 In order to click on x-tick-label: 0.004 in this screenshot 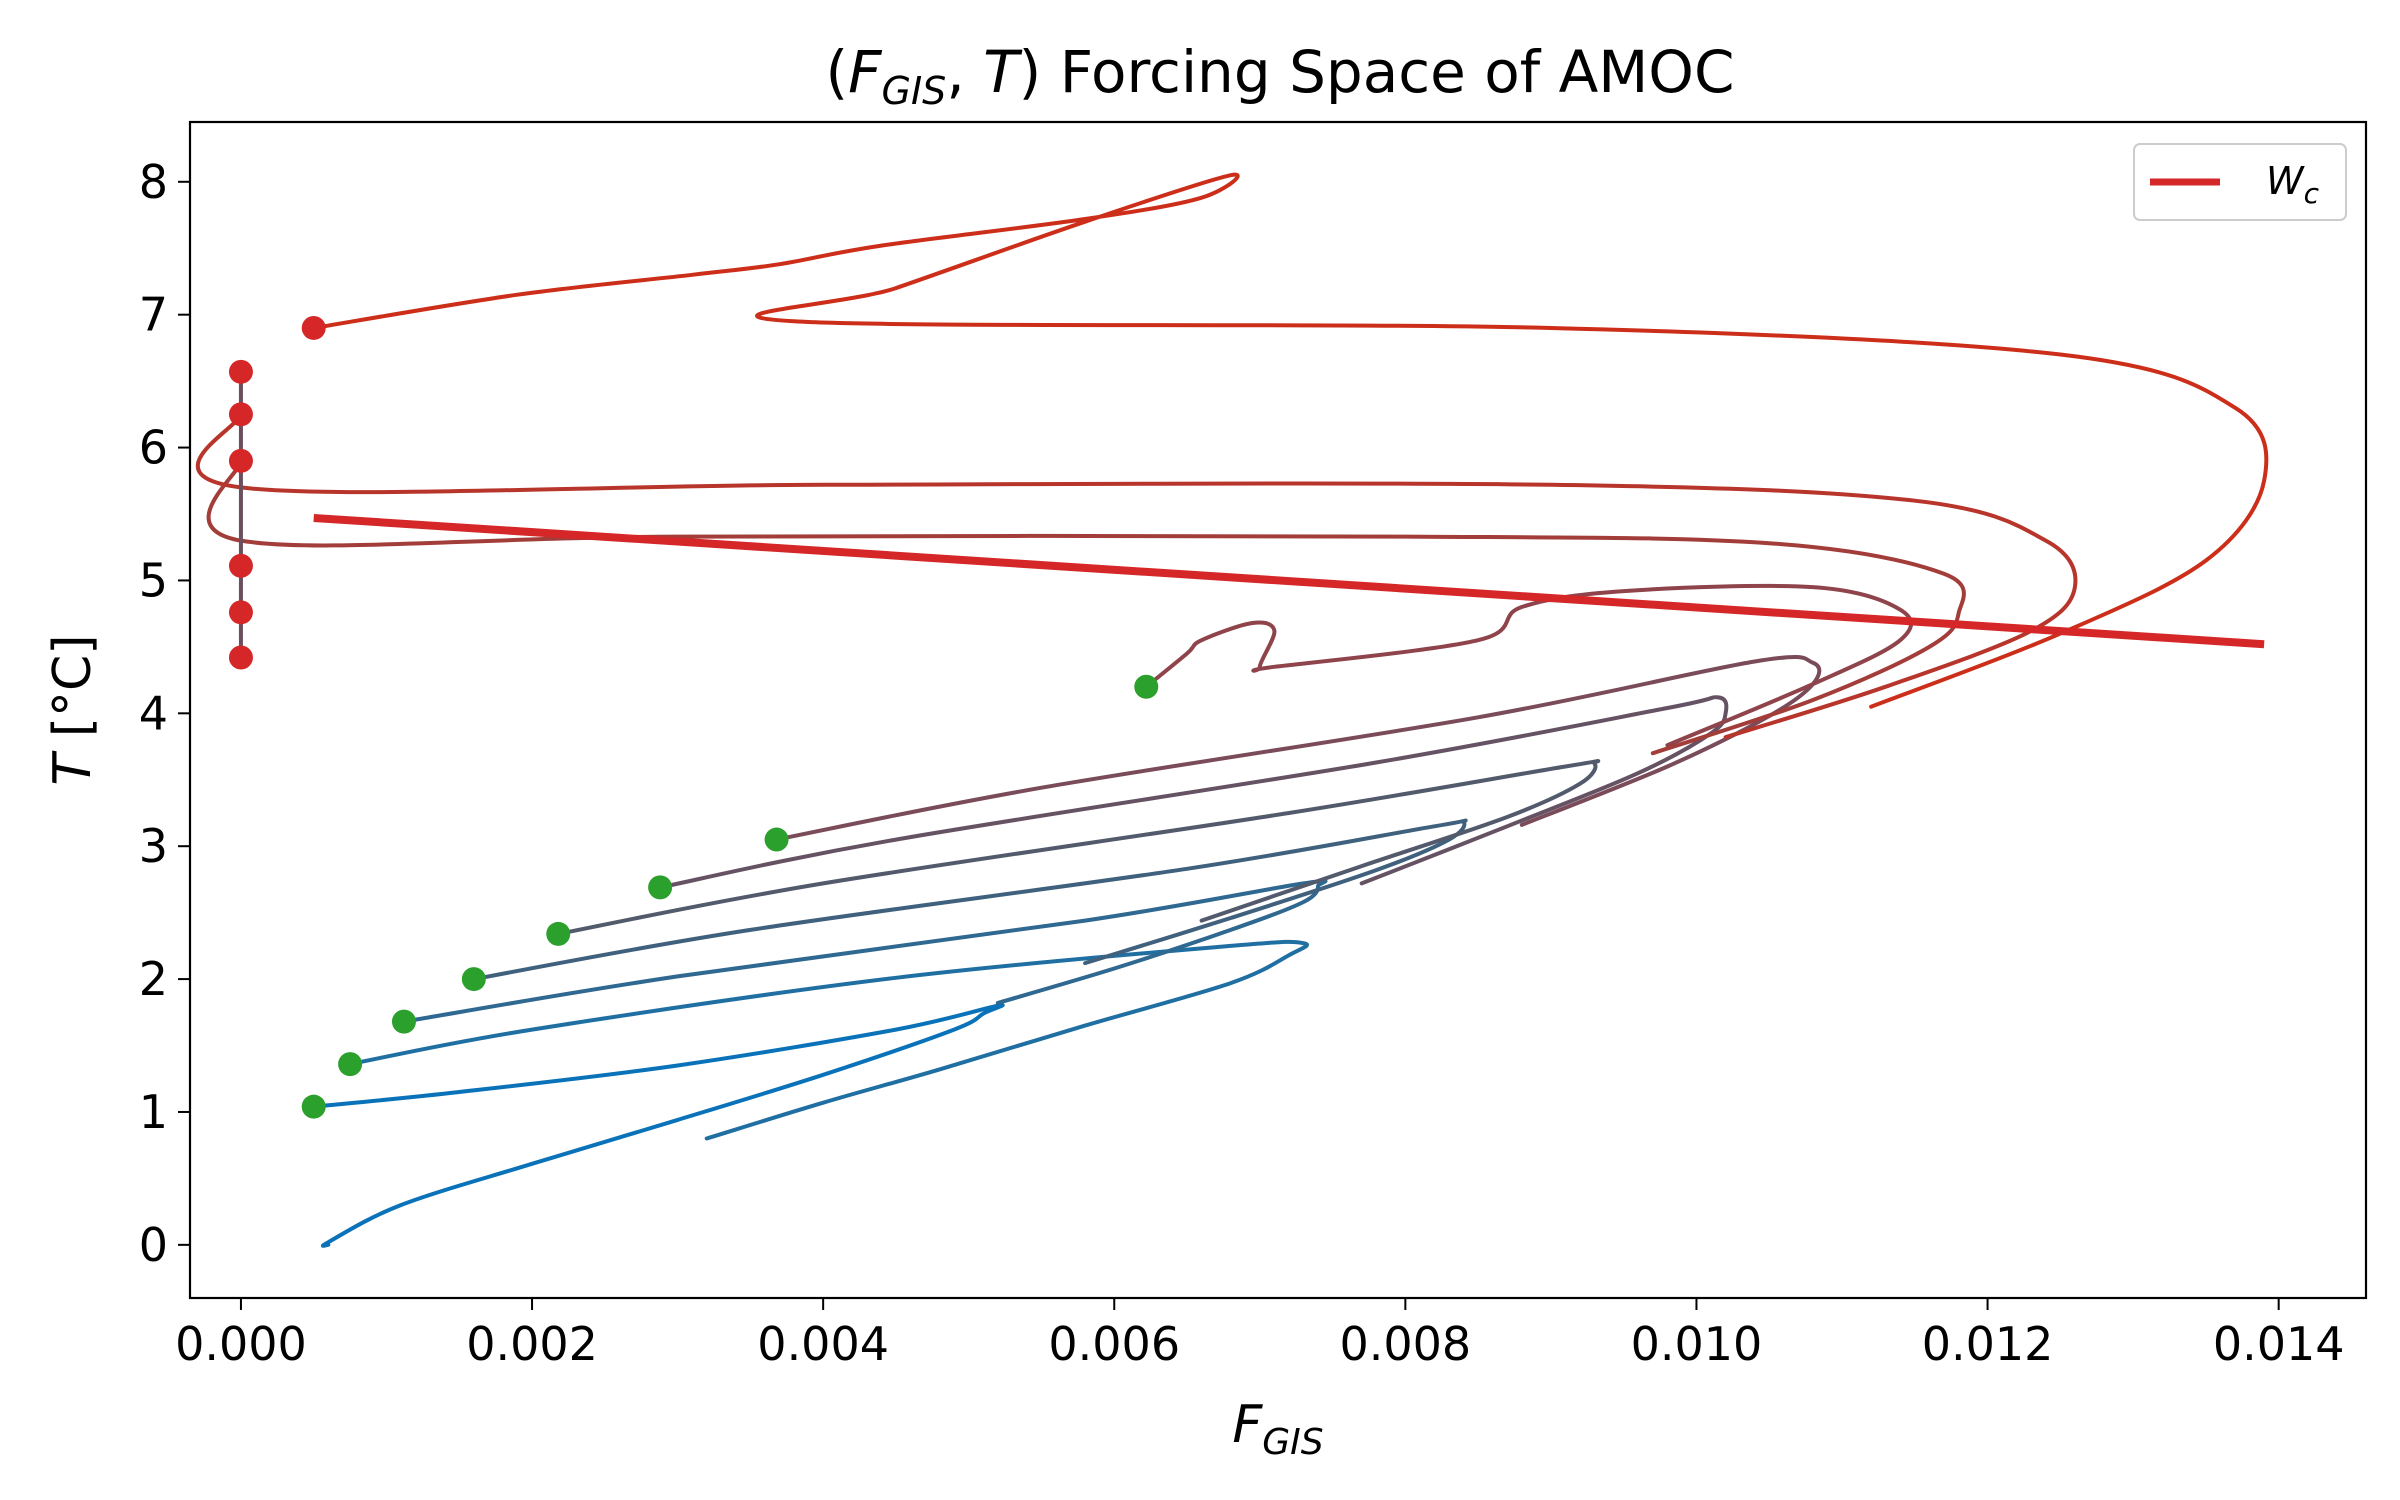, I will do `click(823, 1344)`.